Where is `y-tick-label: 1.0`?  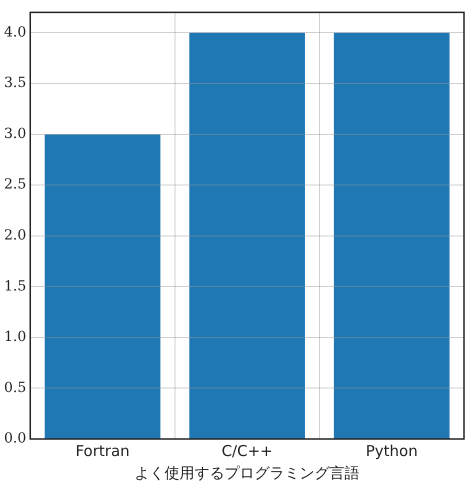
y-tick-label: 1.0 is located at coordinates (15, 337).